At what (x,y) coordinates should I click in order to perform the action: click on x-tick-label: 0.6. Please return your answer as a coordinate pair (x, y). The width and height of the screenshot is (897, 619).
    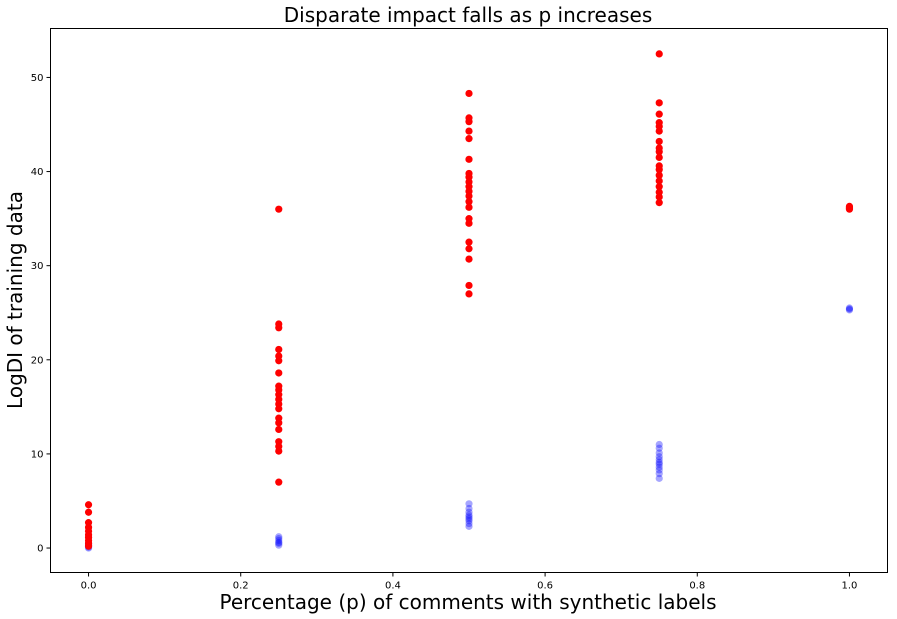
    Looking at the image, I should click on (545, 586).